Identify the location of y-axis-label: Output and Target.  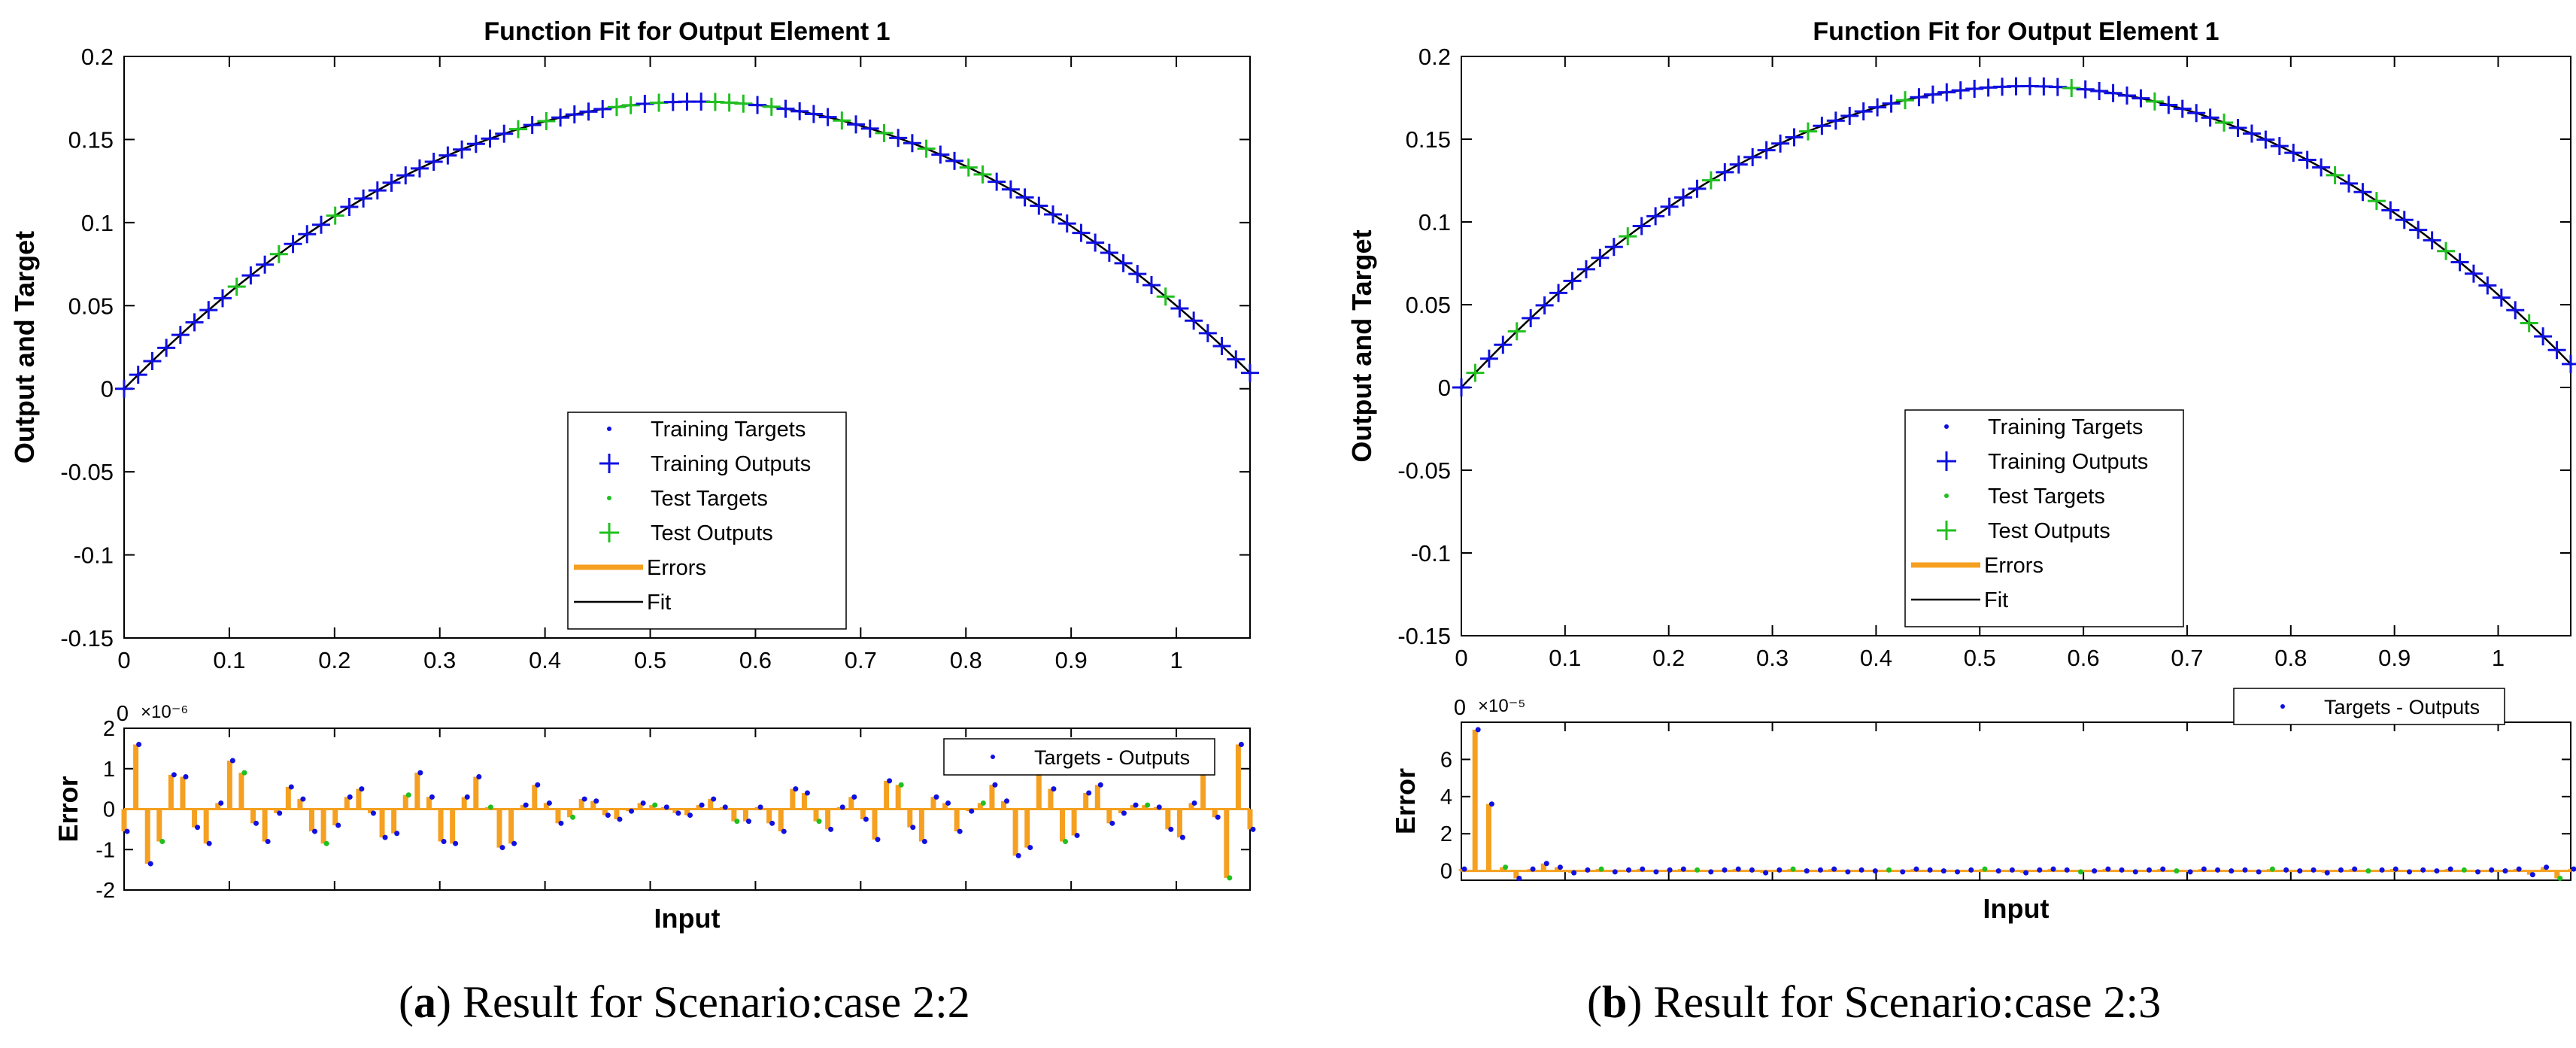
(1361, 345).